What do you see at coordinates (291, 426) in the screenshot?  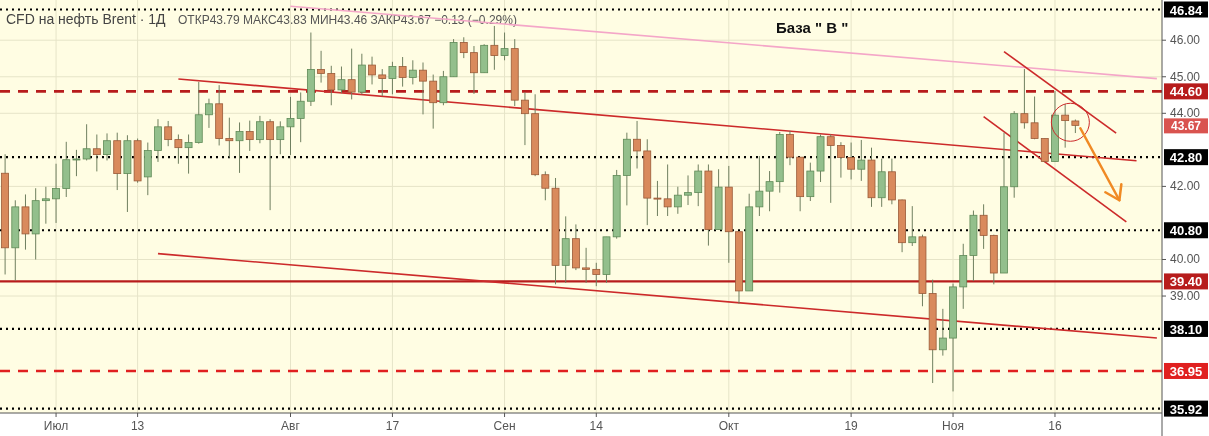 I see `x-tick-label: Авг` at bounding box center [291, 426].